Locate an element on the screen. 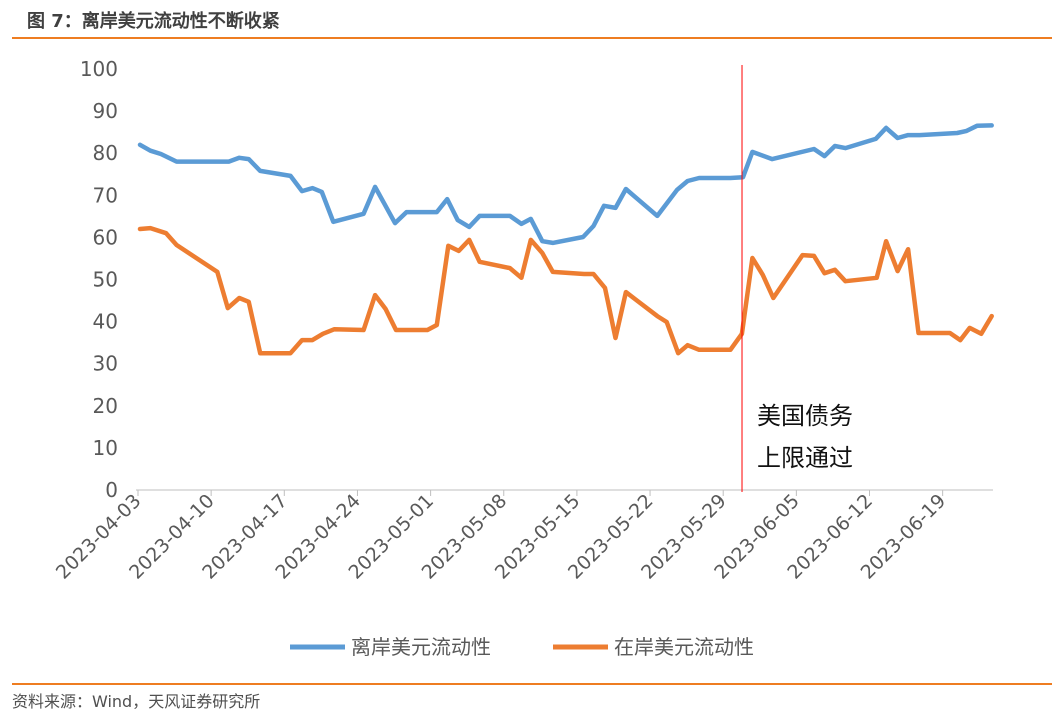  footer-rule is located at coordinates (532, 684).